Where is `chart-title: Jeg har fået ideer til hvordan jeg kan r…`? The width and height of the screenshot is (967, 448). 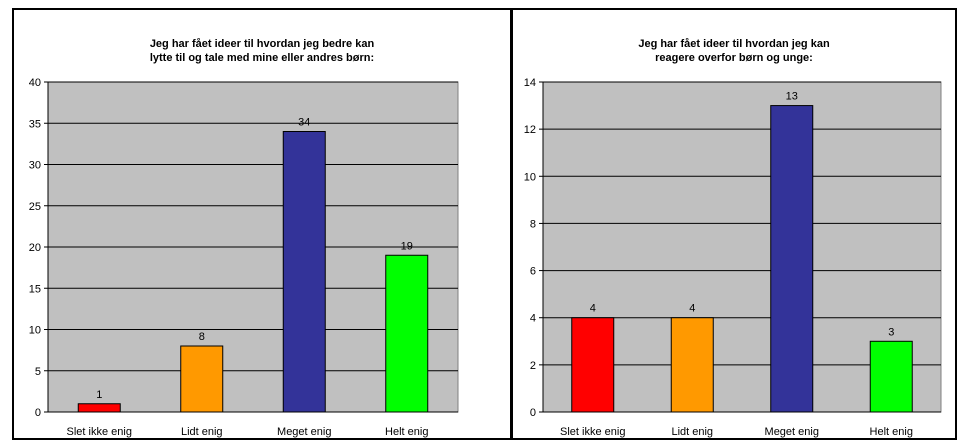
chart-title: Jeg har fået ideer til hvordan jeg kan r… is located at coordinates (734, 51).